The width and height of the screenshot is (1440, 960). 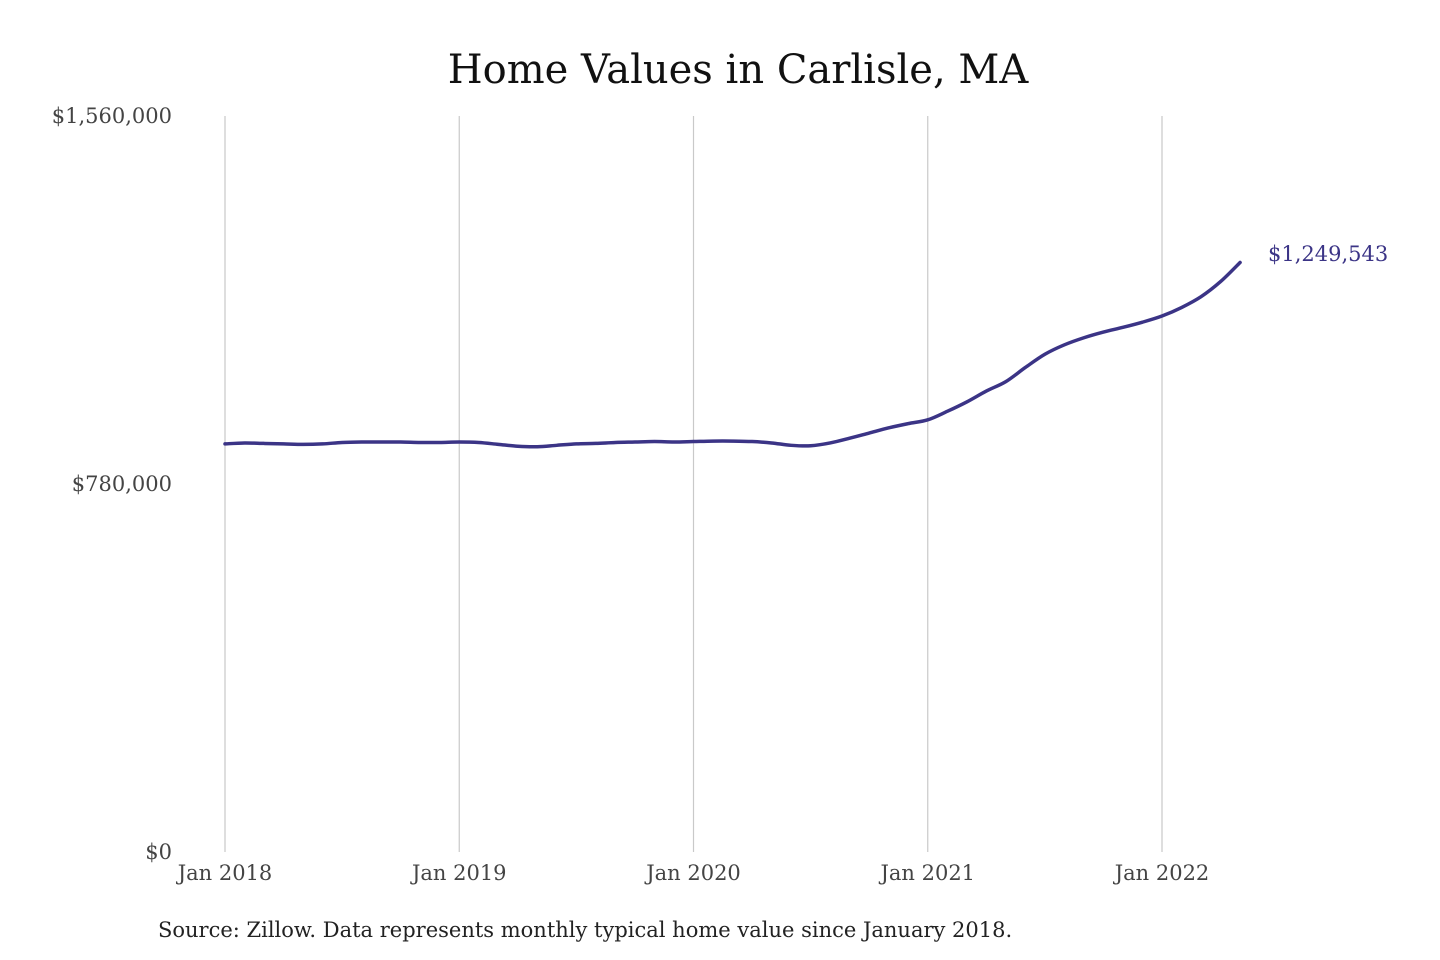 I want to click on x-axis-ticks: Jan 2018 Jan 2019 Jan 2020 Jan 2021 Jan 2022, so click(x=693, y=873).